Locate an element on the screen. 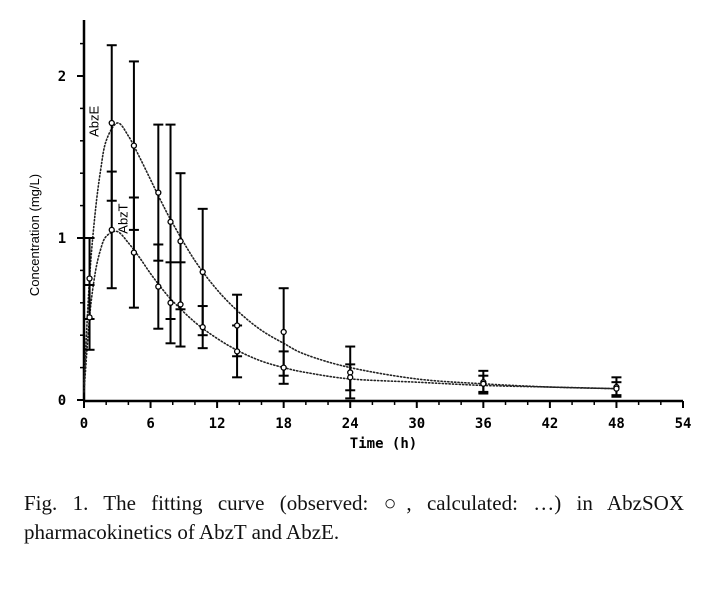  x-tick-label: 30 is located at coordinates (416, 424).